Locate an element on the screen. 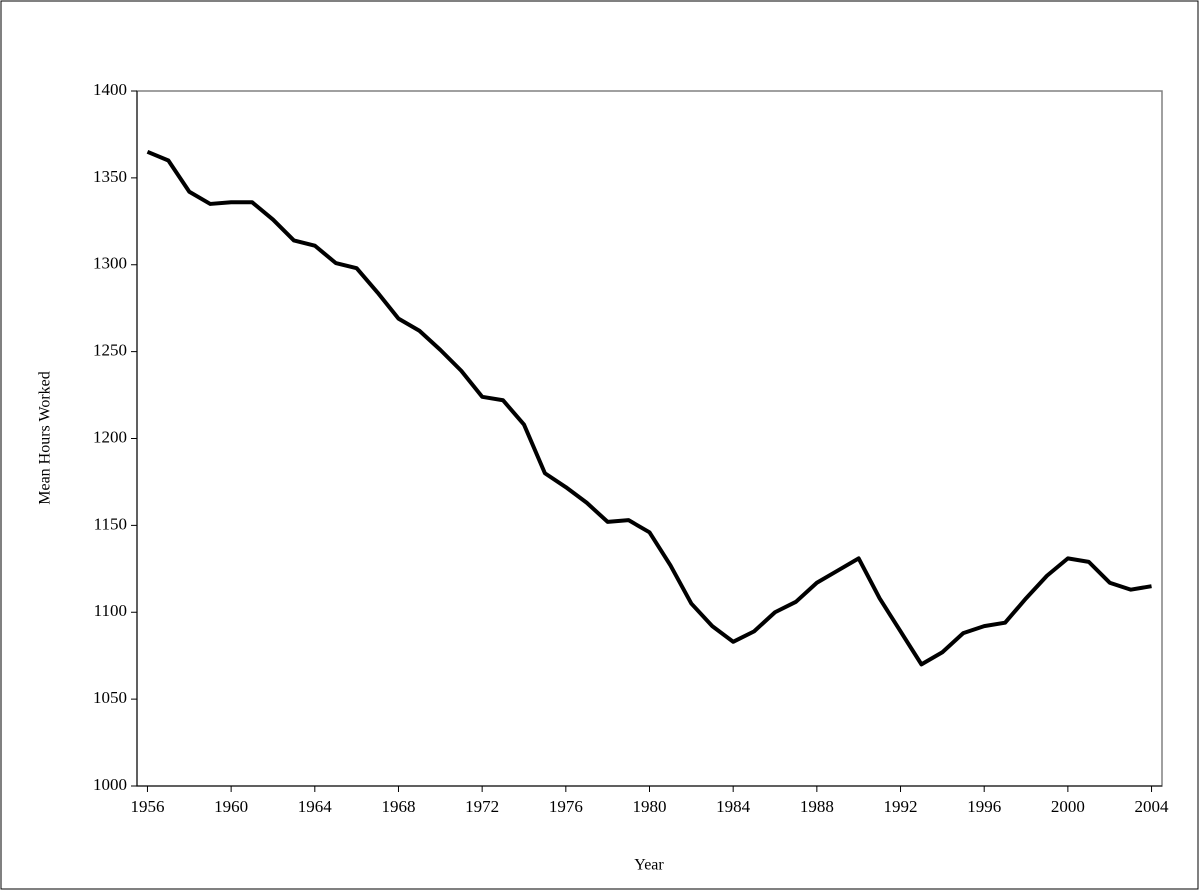 The height and width of the screenshot is (892, 1201). x-tick-label: 1988 is located at coordinates (817, 806).